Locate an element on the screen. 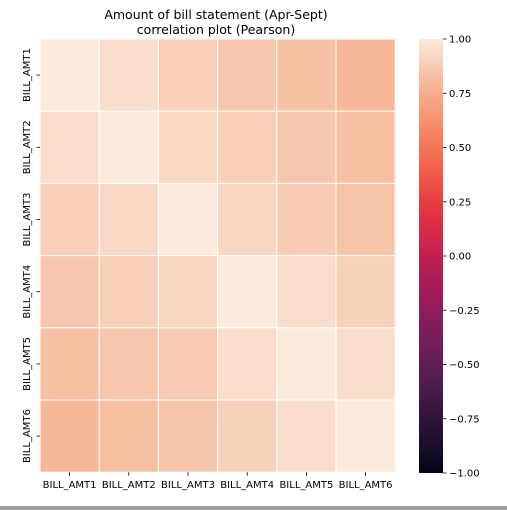 This screenshot has width=507, height=510. colorbar-tick-label: 0.75 is located at coordinates (460, 94).